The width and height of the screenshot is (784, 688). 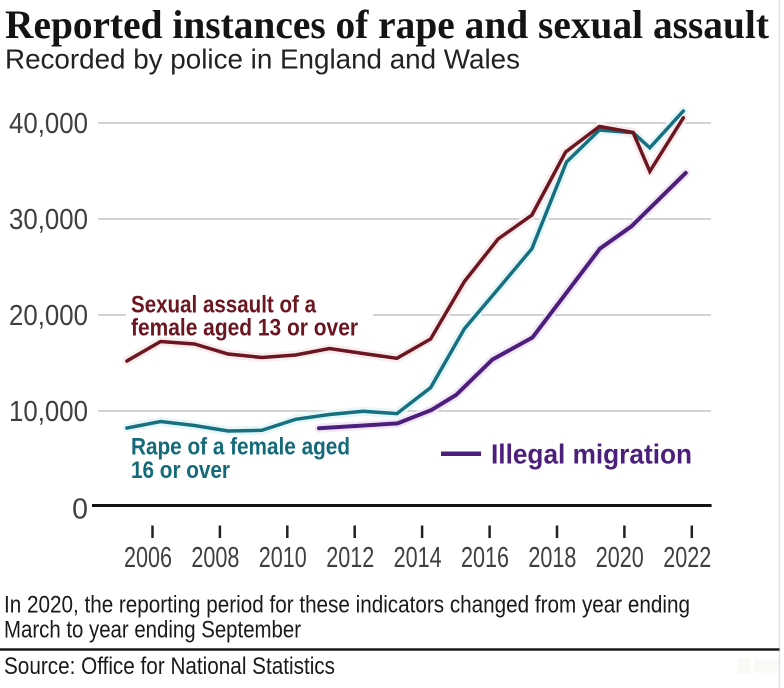 I want to click on svg-text: 2008, so click(x=215, y=558).